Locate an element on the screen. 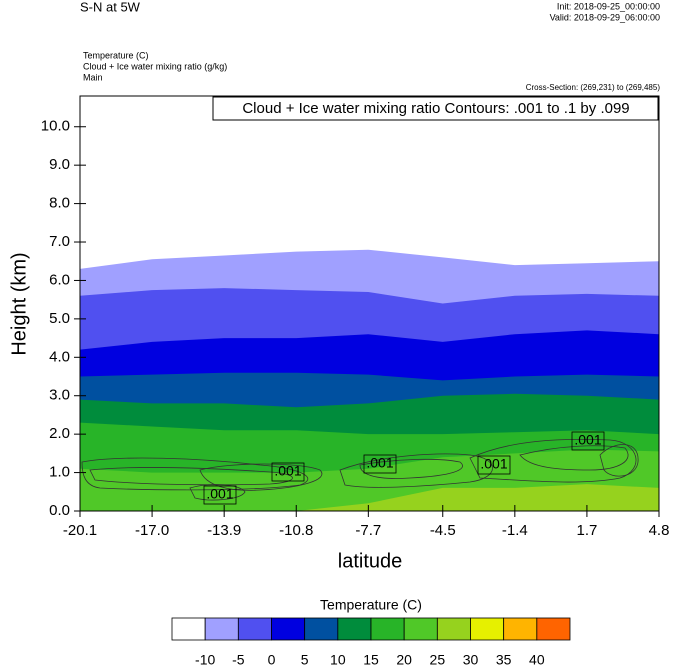 This screenshot has width=674, height=668. cloud-contours is located at coordinates (360, 469).